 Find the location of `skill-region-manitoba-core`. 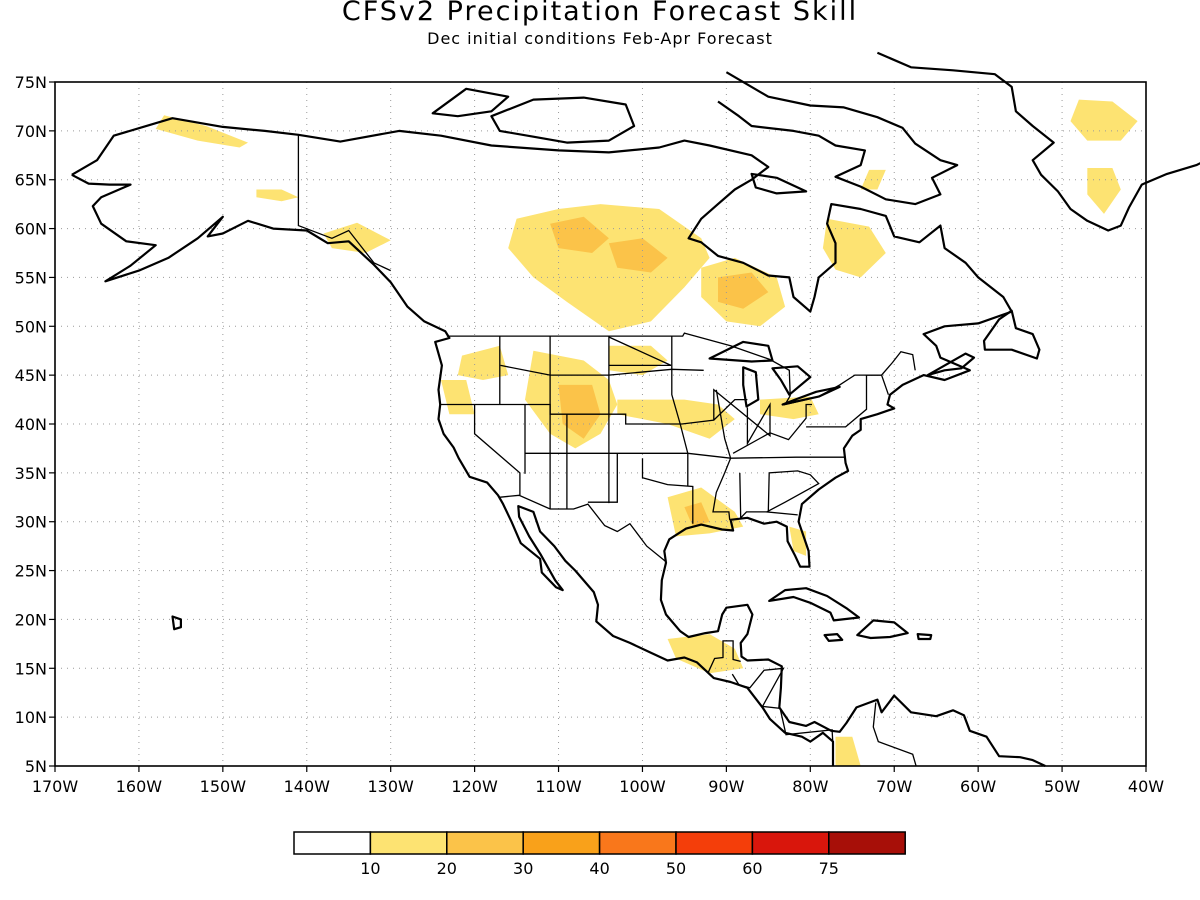

skill-region-manitoba-core is located at coordinates (638, 255).